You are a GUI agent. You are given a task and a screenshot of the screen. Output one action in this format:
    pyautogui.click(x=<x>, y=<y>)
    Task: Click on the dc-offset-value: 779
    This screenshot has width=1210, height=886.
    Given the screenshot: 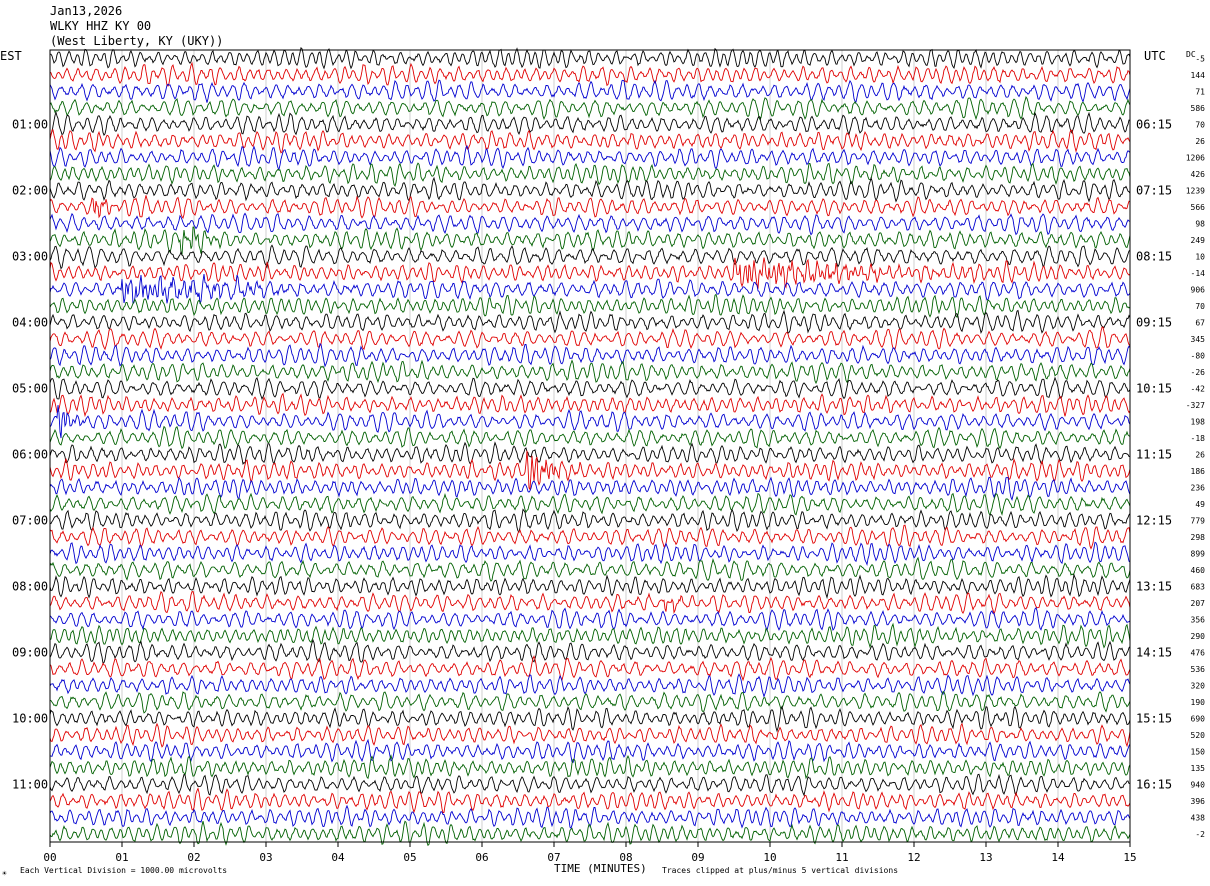 What is the action you would take?
    pyautogui.click(x=1198, y=520)
    